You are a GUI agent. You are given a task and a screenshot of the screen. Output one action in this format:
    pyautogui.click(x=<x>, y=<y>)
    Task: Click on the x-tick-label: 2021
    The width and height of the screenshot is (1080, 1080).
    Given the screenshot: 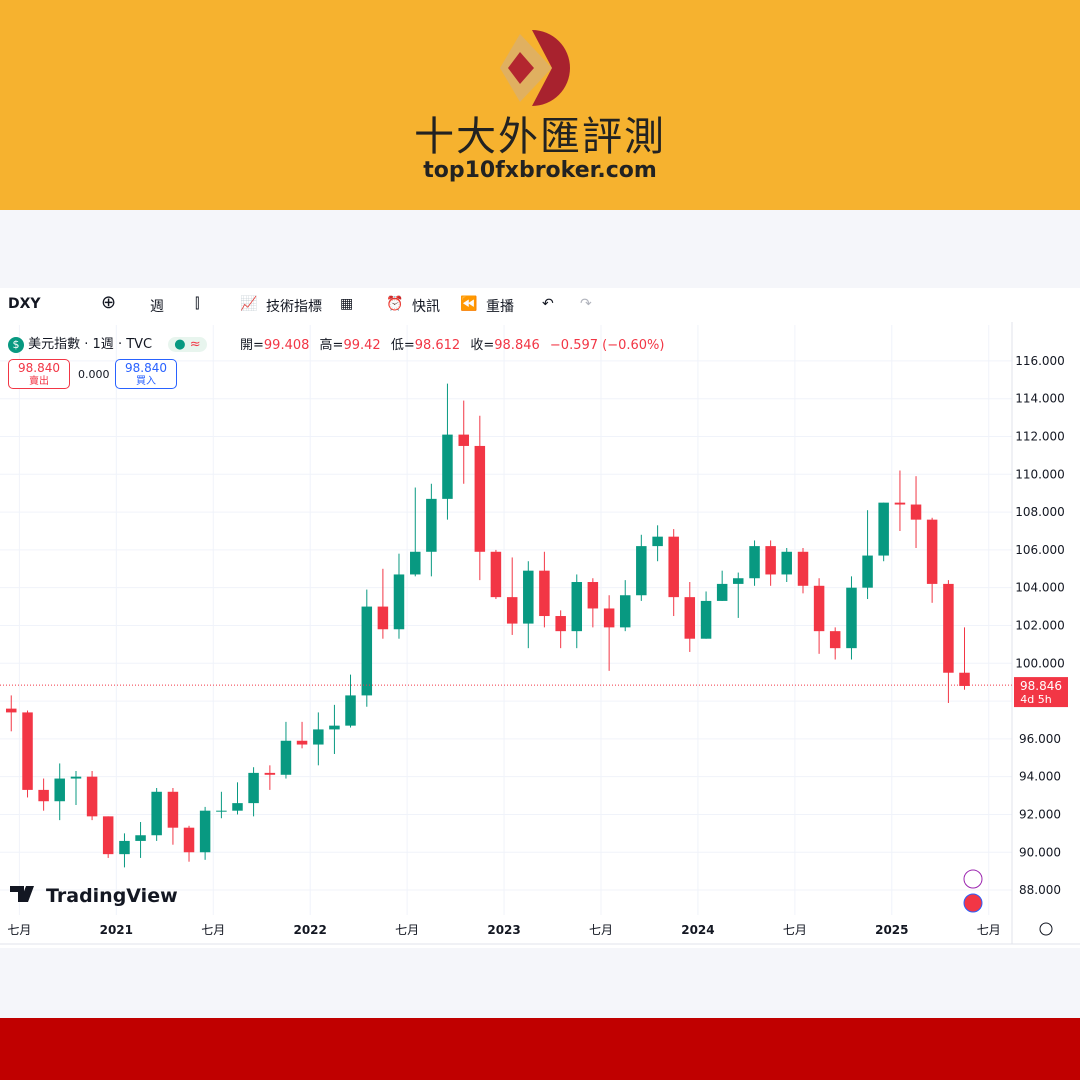 What is the action you would take?
    pyautogui.click(x=116, y=930)
    